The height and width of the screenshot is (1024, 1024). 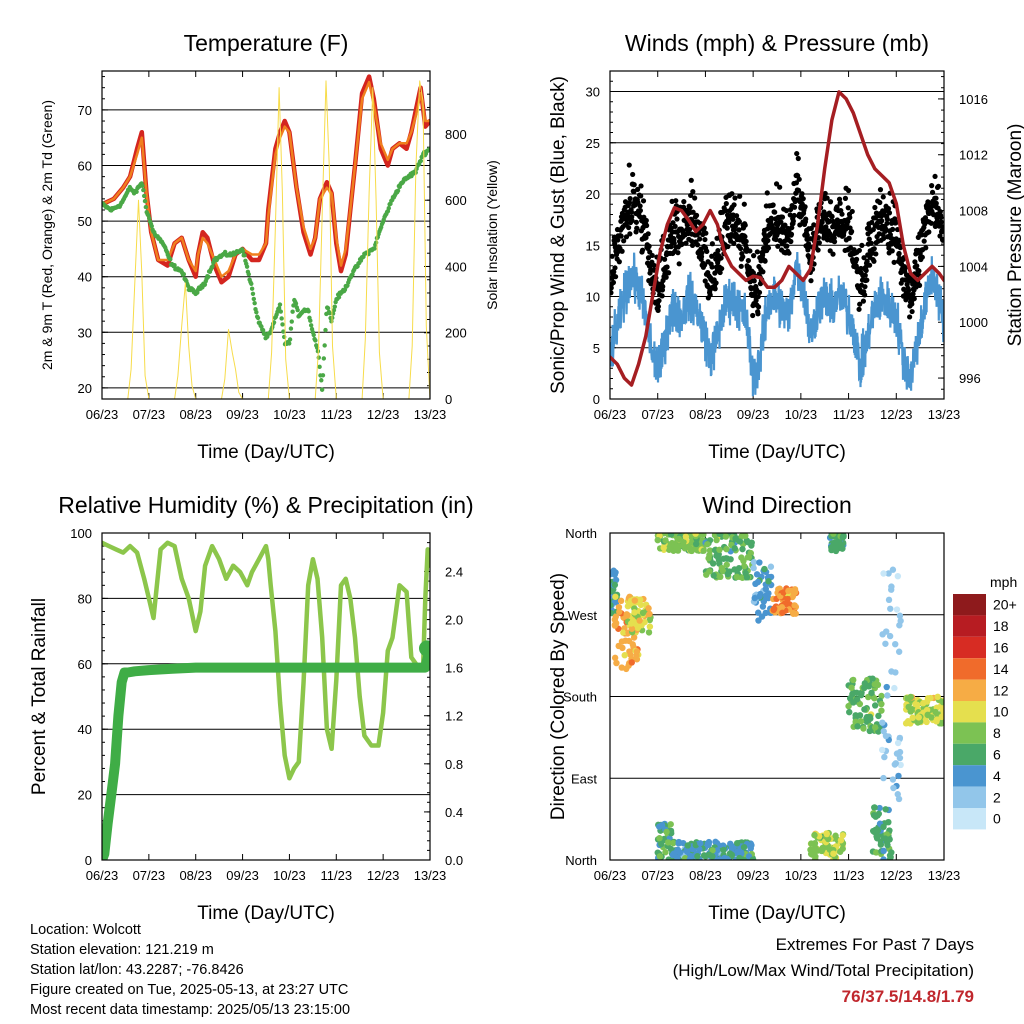 What do you see at coordinates (1014, 235) in the screenshot?
I see `winds-y2label: Station Pressure (Maroon)` at bounding box center [1014, 235].